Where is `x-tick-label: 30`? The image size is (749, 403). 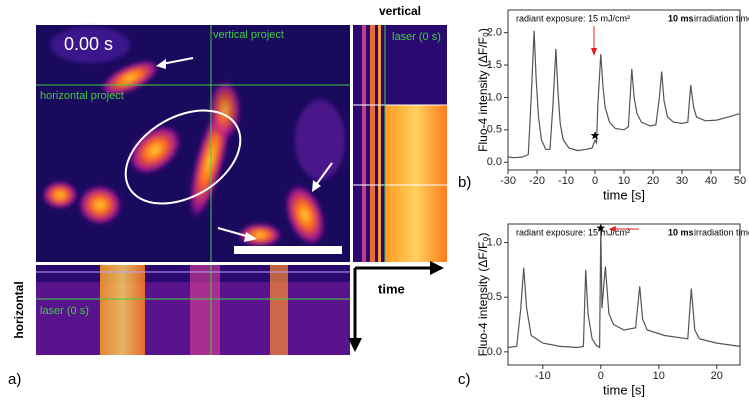 x-tick-label: 30 is located at coordinates (682, 181).